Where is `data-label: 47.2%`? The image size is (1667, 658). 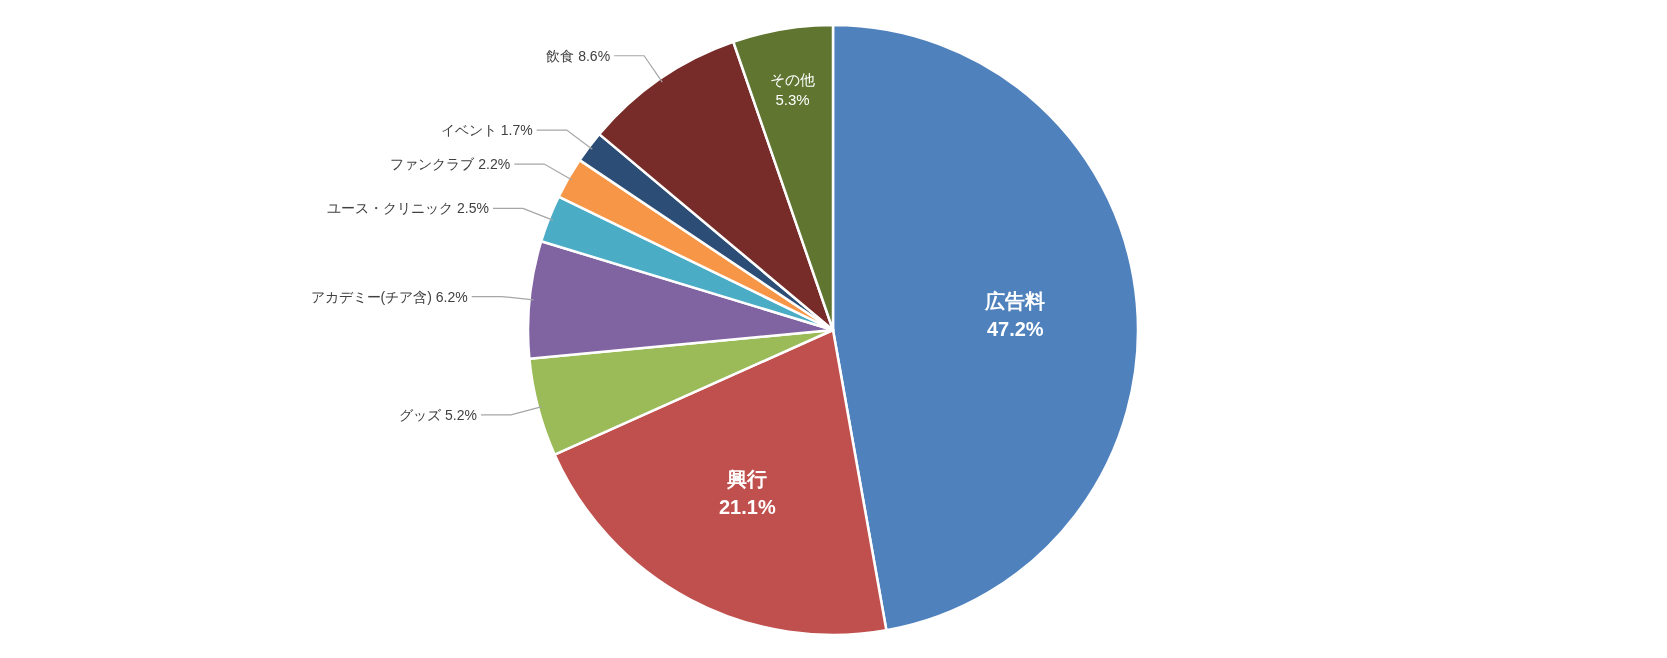
data-label: 47.2% is located at coordinates (1015, 328).